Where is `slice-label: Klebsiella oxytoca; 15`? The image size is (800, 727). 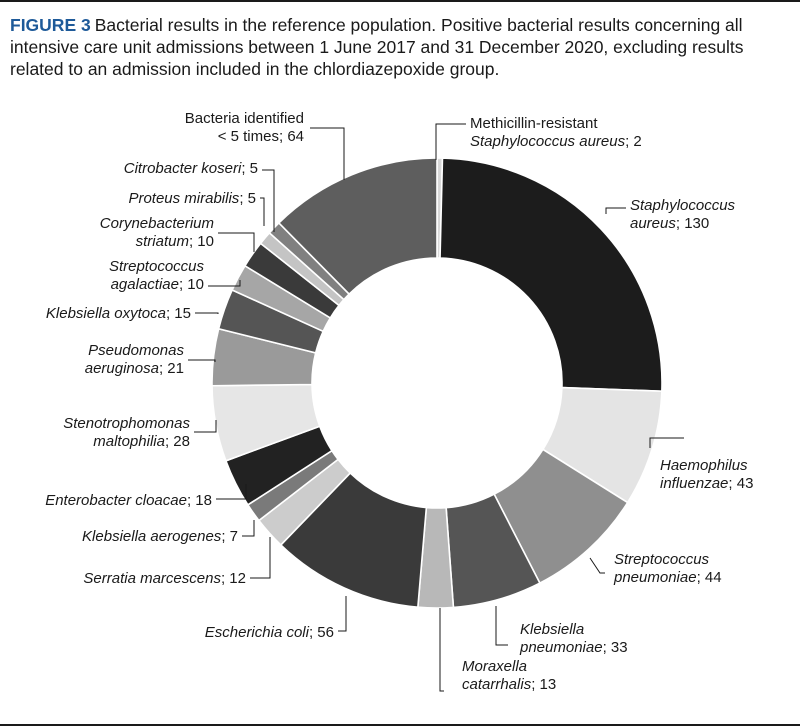 slice-label: Klebsiella oxytoca; 15 is located at coordinates (118, 313).